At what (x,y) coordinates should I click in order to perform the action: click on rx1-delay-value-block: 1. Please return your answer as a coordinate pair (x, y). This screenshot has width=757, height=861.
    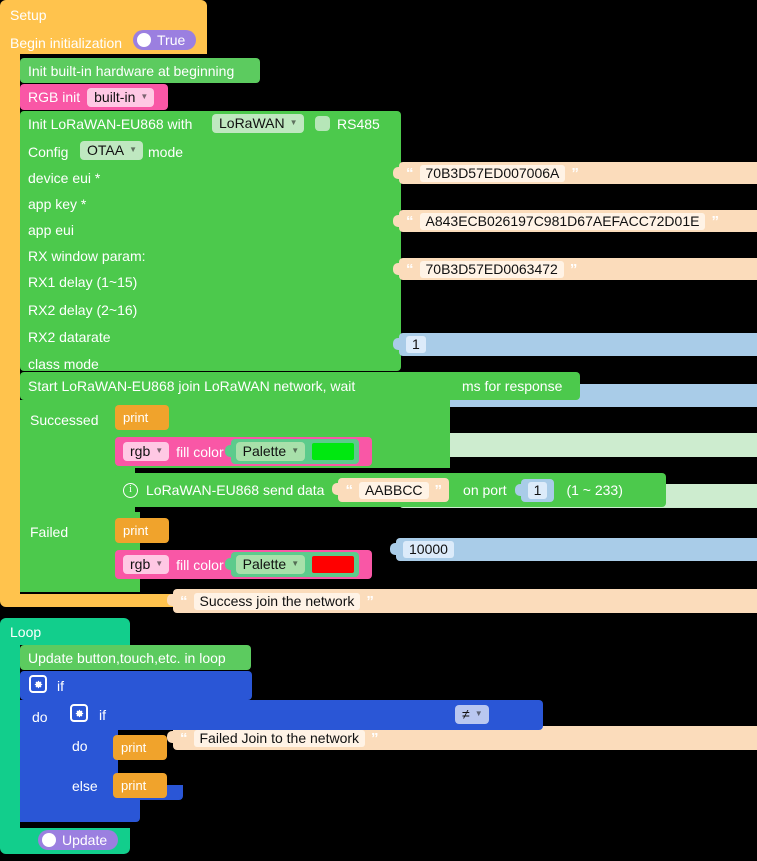
    Looking at the image, I should click on (575, 344).